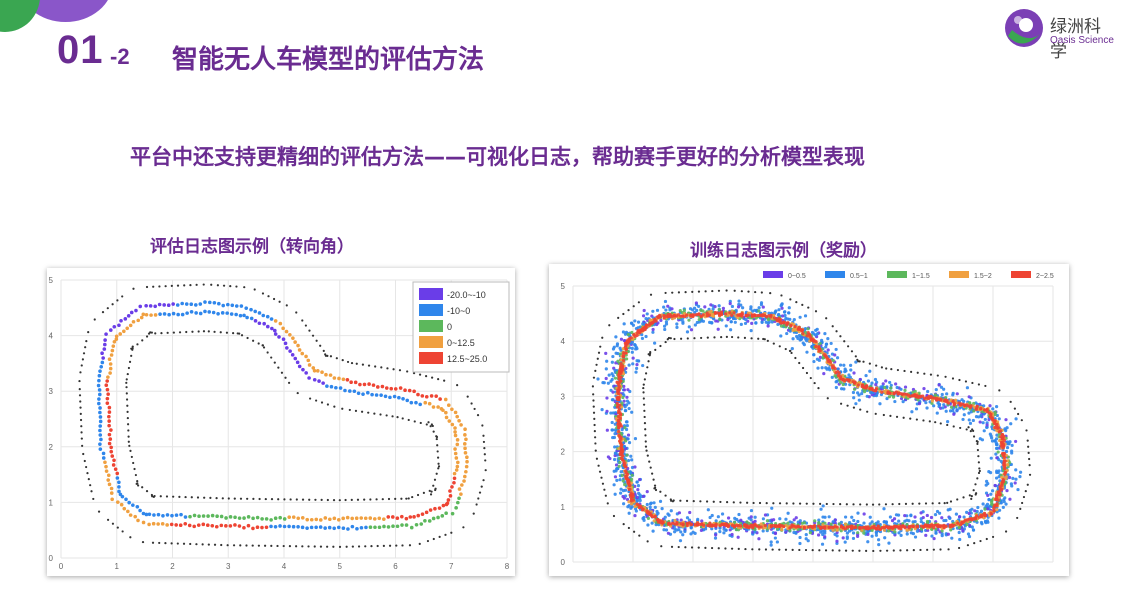  What do you see at coordinates (228, 566) in the screenshot?
I see `x-tick-label: 3` at bounding box center [228, 566].